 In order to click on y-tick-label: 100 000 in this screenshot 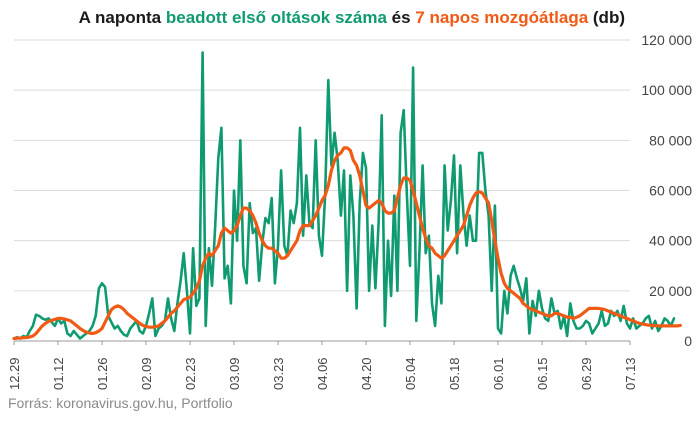, I will do `click(666, 90)`.